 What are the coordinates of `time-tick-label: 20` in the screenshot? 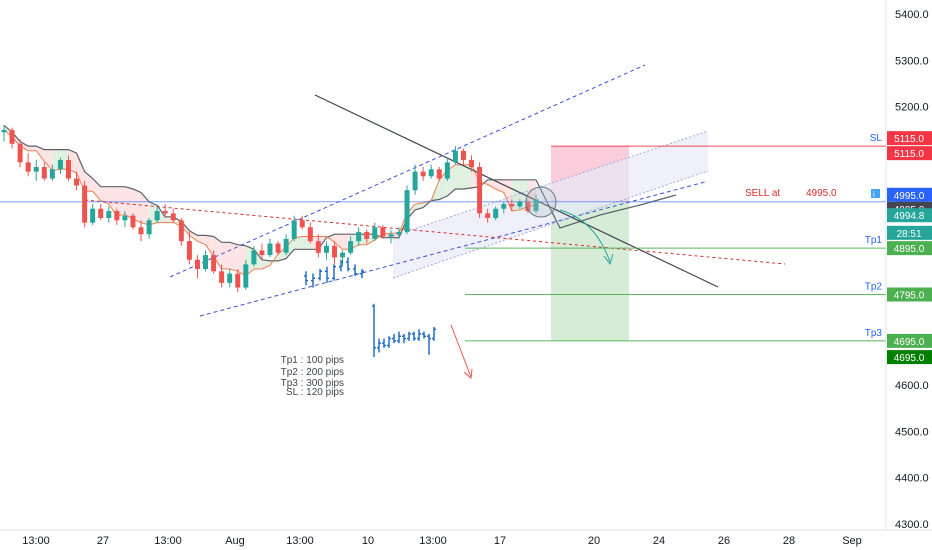 It's located at (594, 541).